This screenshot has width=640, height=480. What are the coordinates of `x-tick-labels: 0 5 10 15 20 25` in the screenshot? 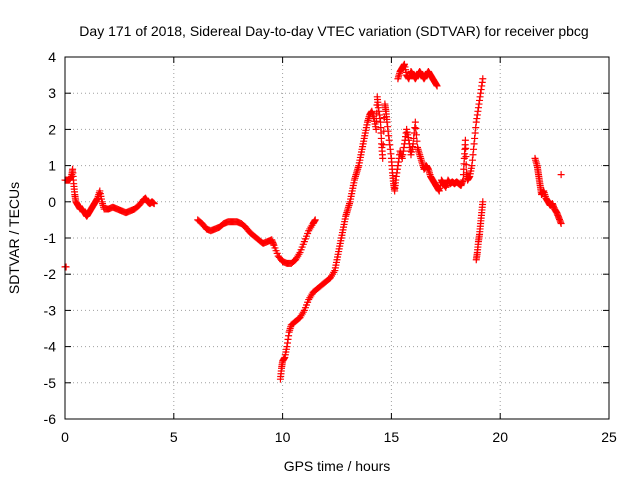 It's located at (339, 437).